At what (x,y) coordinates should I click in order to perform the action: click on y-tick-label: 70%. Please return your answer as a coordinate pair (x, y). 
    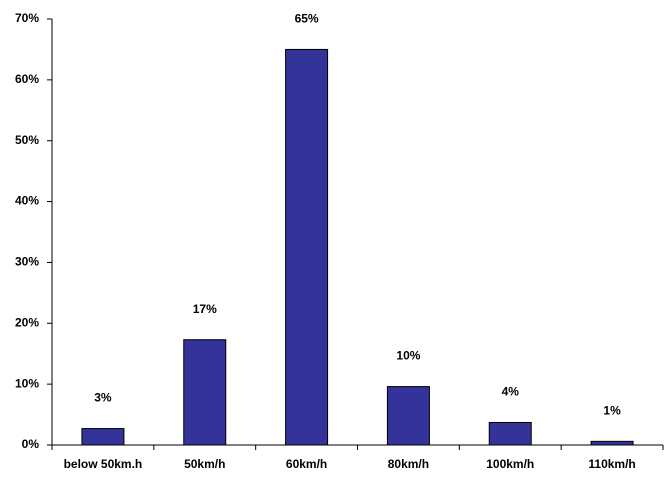
    Looking at the image, I should click on (27, 18).